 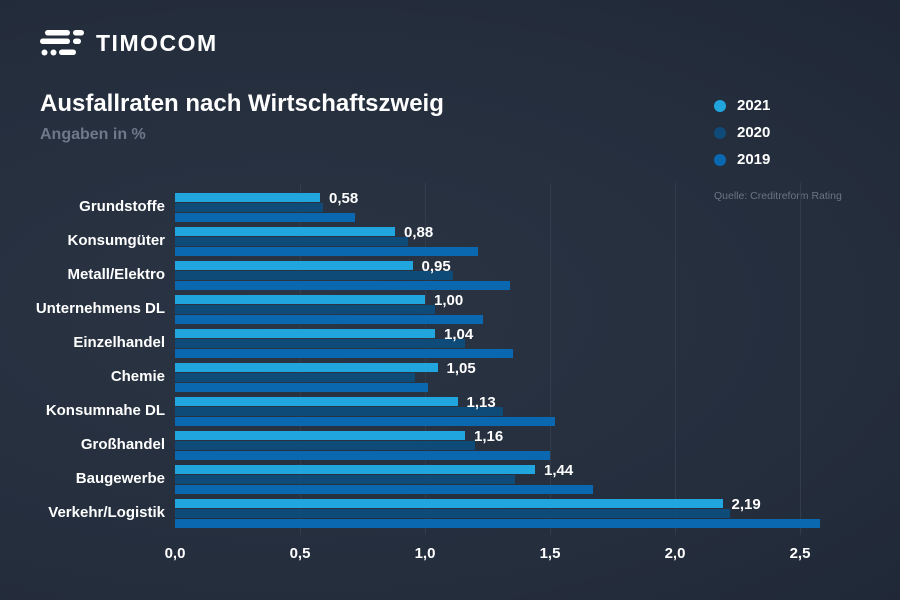 What do you see at coordinates (93, 134) in the screenshot?
I see `page-subtitle: Angaben in %` at bounding box center [93, 134].